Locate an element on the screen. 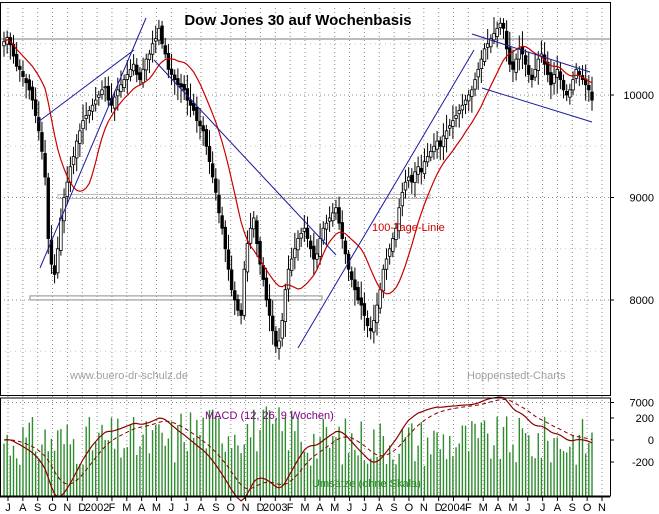 This screenshot has width=659, height=514. x-tick-label-14: S is located at coordinates (215, 508).